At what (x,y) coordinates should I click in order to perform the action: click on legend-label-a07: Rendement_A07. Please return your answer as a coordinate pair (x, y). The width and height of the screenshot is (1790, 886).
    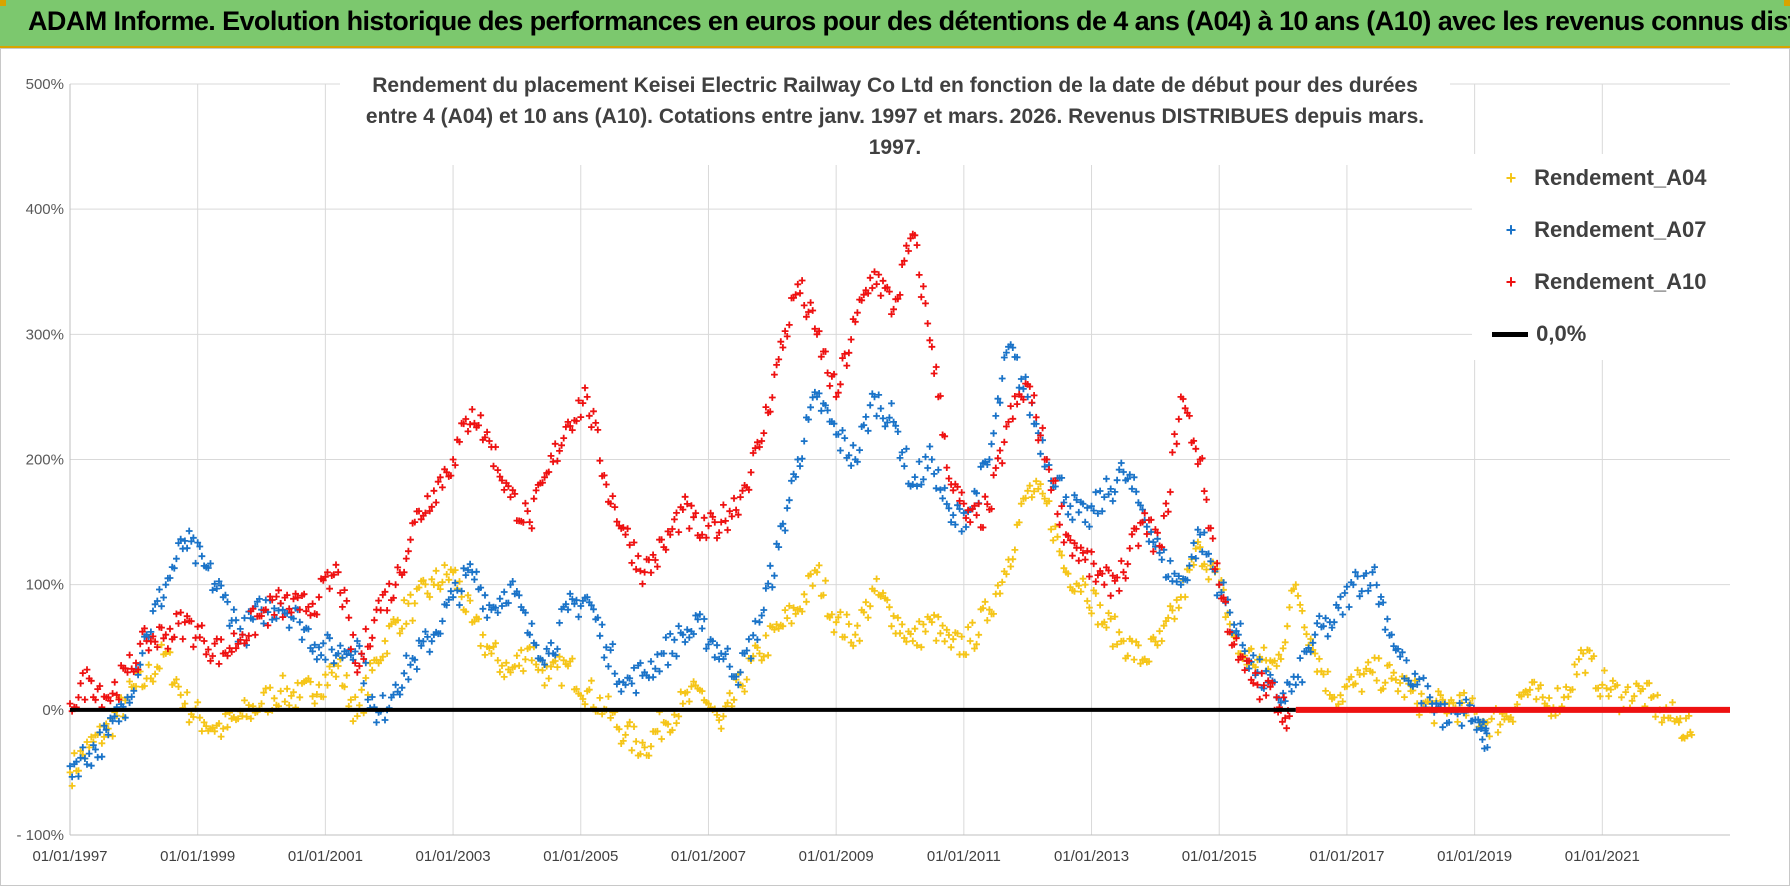
    Looking at the image, I should click on (1620, 230).